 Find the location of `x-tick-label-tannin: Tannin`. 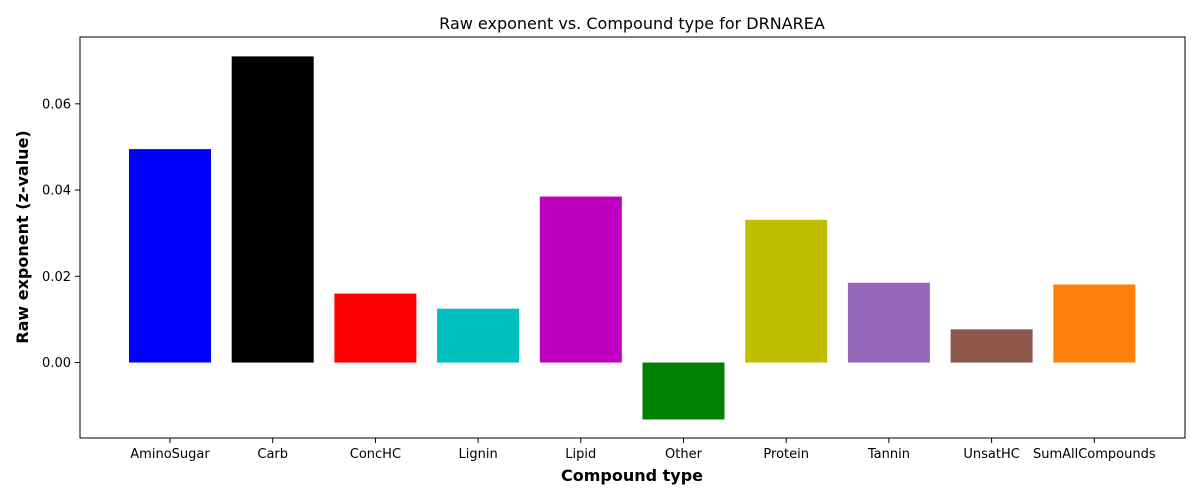

x-tick-label-tannin: Tannin is located at coordinates (888, 454).